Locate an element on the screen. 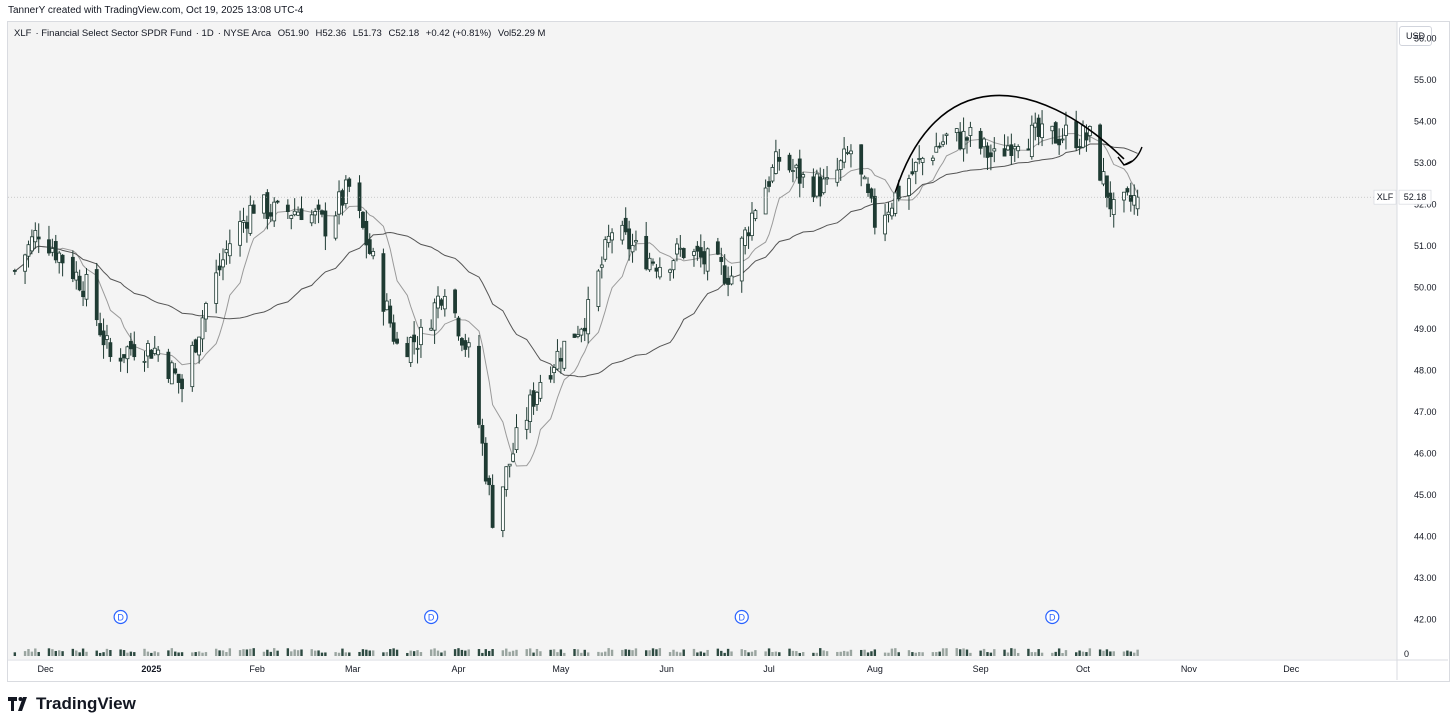 The width and height of the screenshot is (1456, 728). y-tick-label: 49.00 is located at coordinates (1425, 329).